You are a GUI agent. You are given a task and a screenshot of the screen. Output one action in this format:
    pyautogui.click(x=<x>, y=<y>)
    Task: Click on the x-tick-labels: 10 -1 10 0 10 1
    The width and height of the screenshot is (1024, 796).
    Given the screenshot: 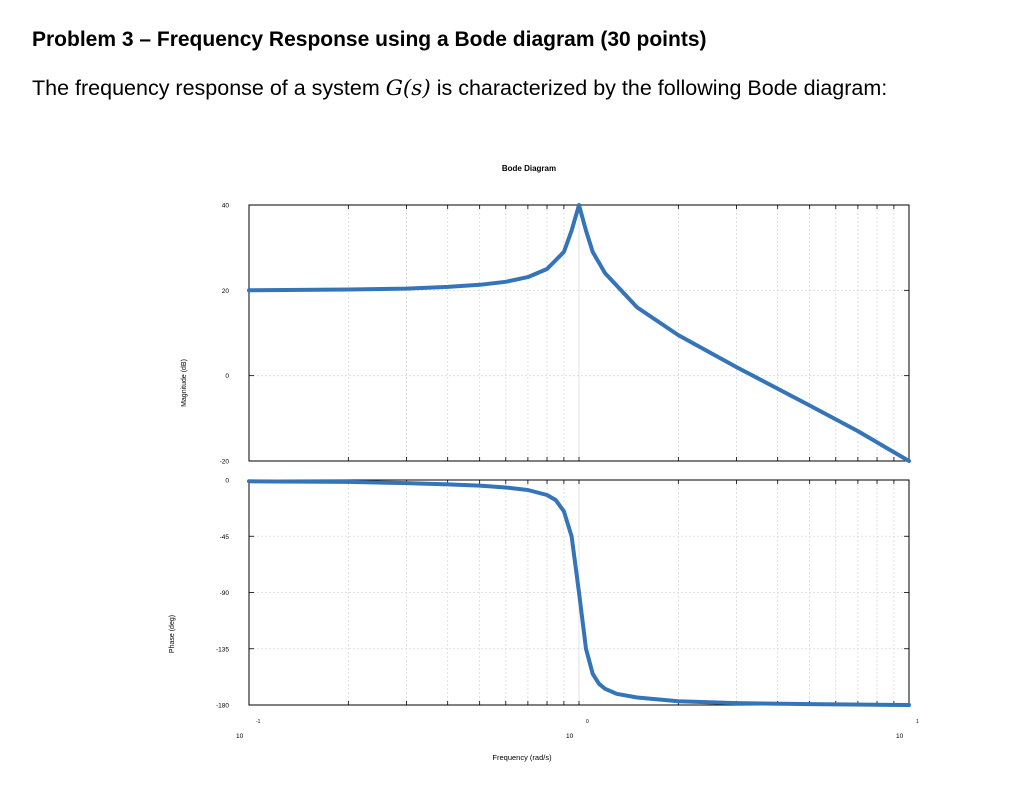 What is the action you would take?
    pyautogui.click(x=577, y=729)
    